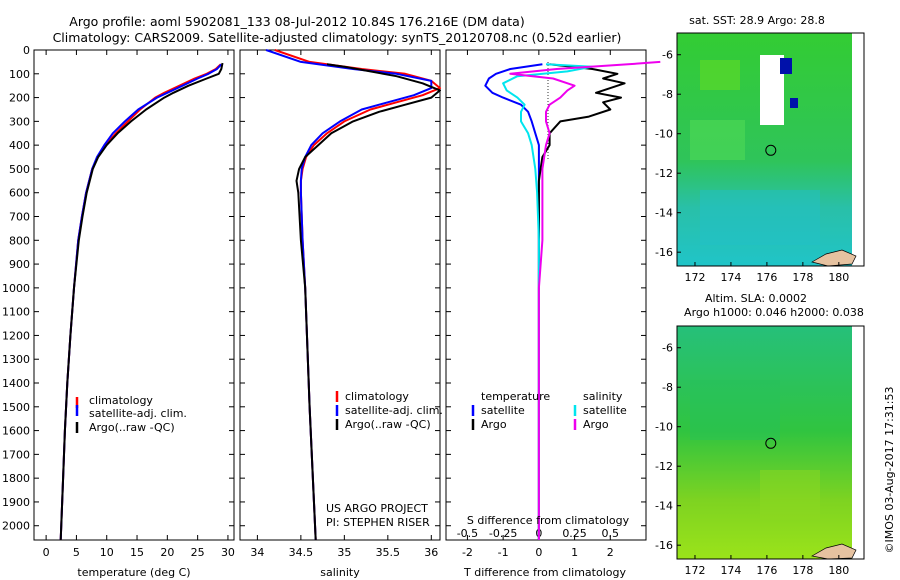 The height and width of the screenshot is (580, 900). Describe the element at coordinates (786, 66) in the screenshot. I see `sst-cold-cell` at that location.